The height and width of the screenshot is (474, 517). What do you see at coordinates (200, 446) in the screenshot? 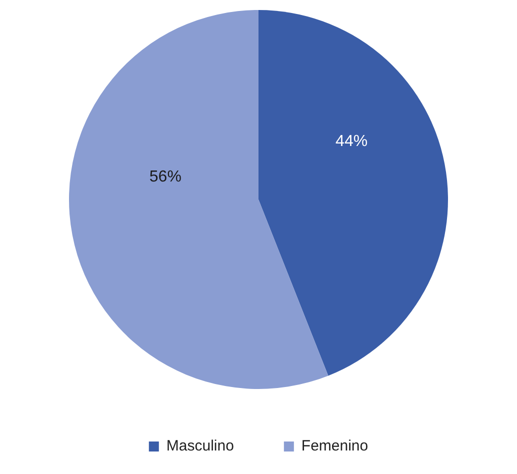
I see `legend-label: Masculino` at bounding box center [200, 446].